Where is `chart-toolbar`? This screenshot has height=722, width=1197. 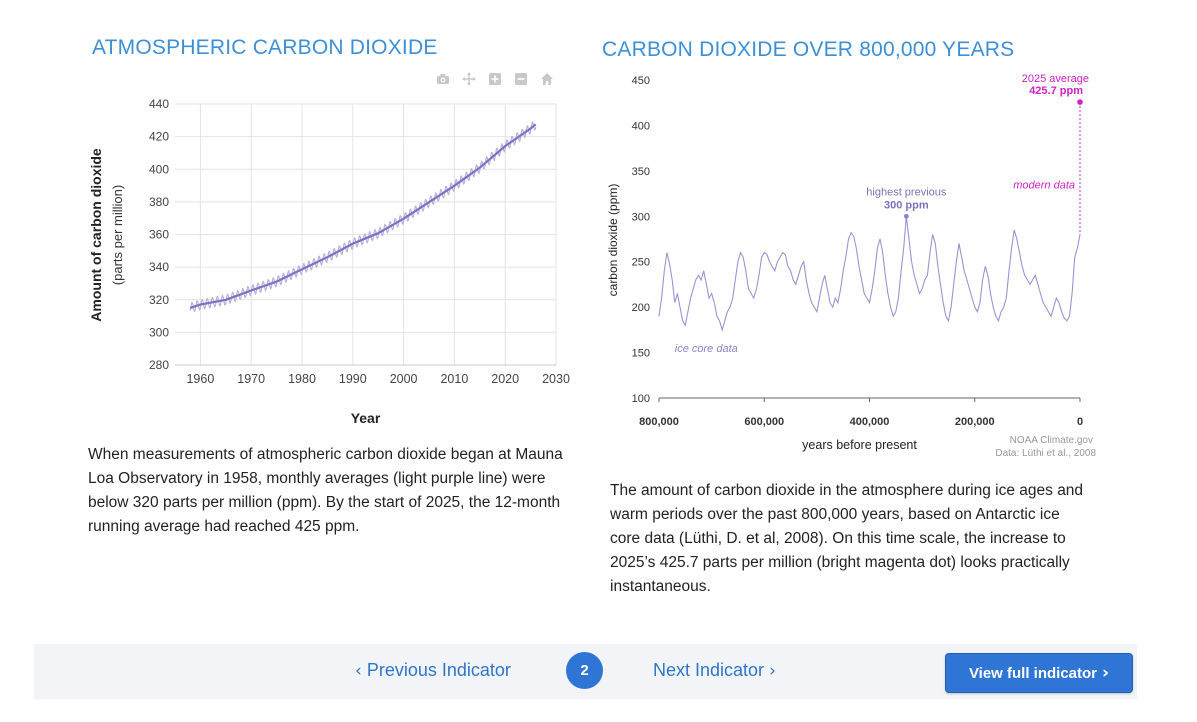 chart-toolbar is located at coordinates (495, 79).